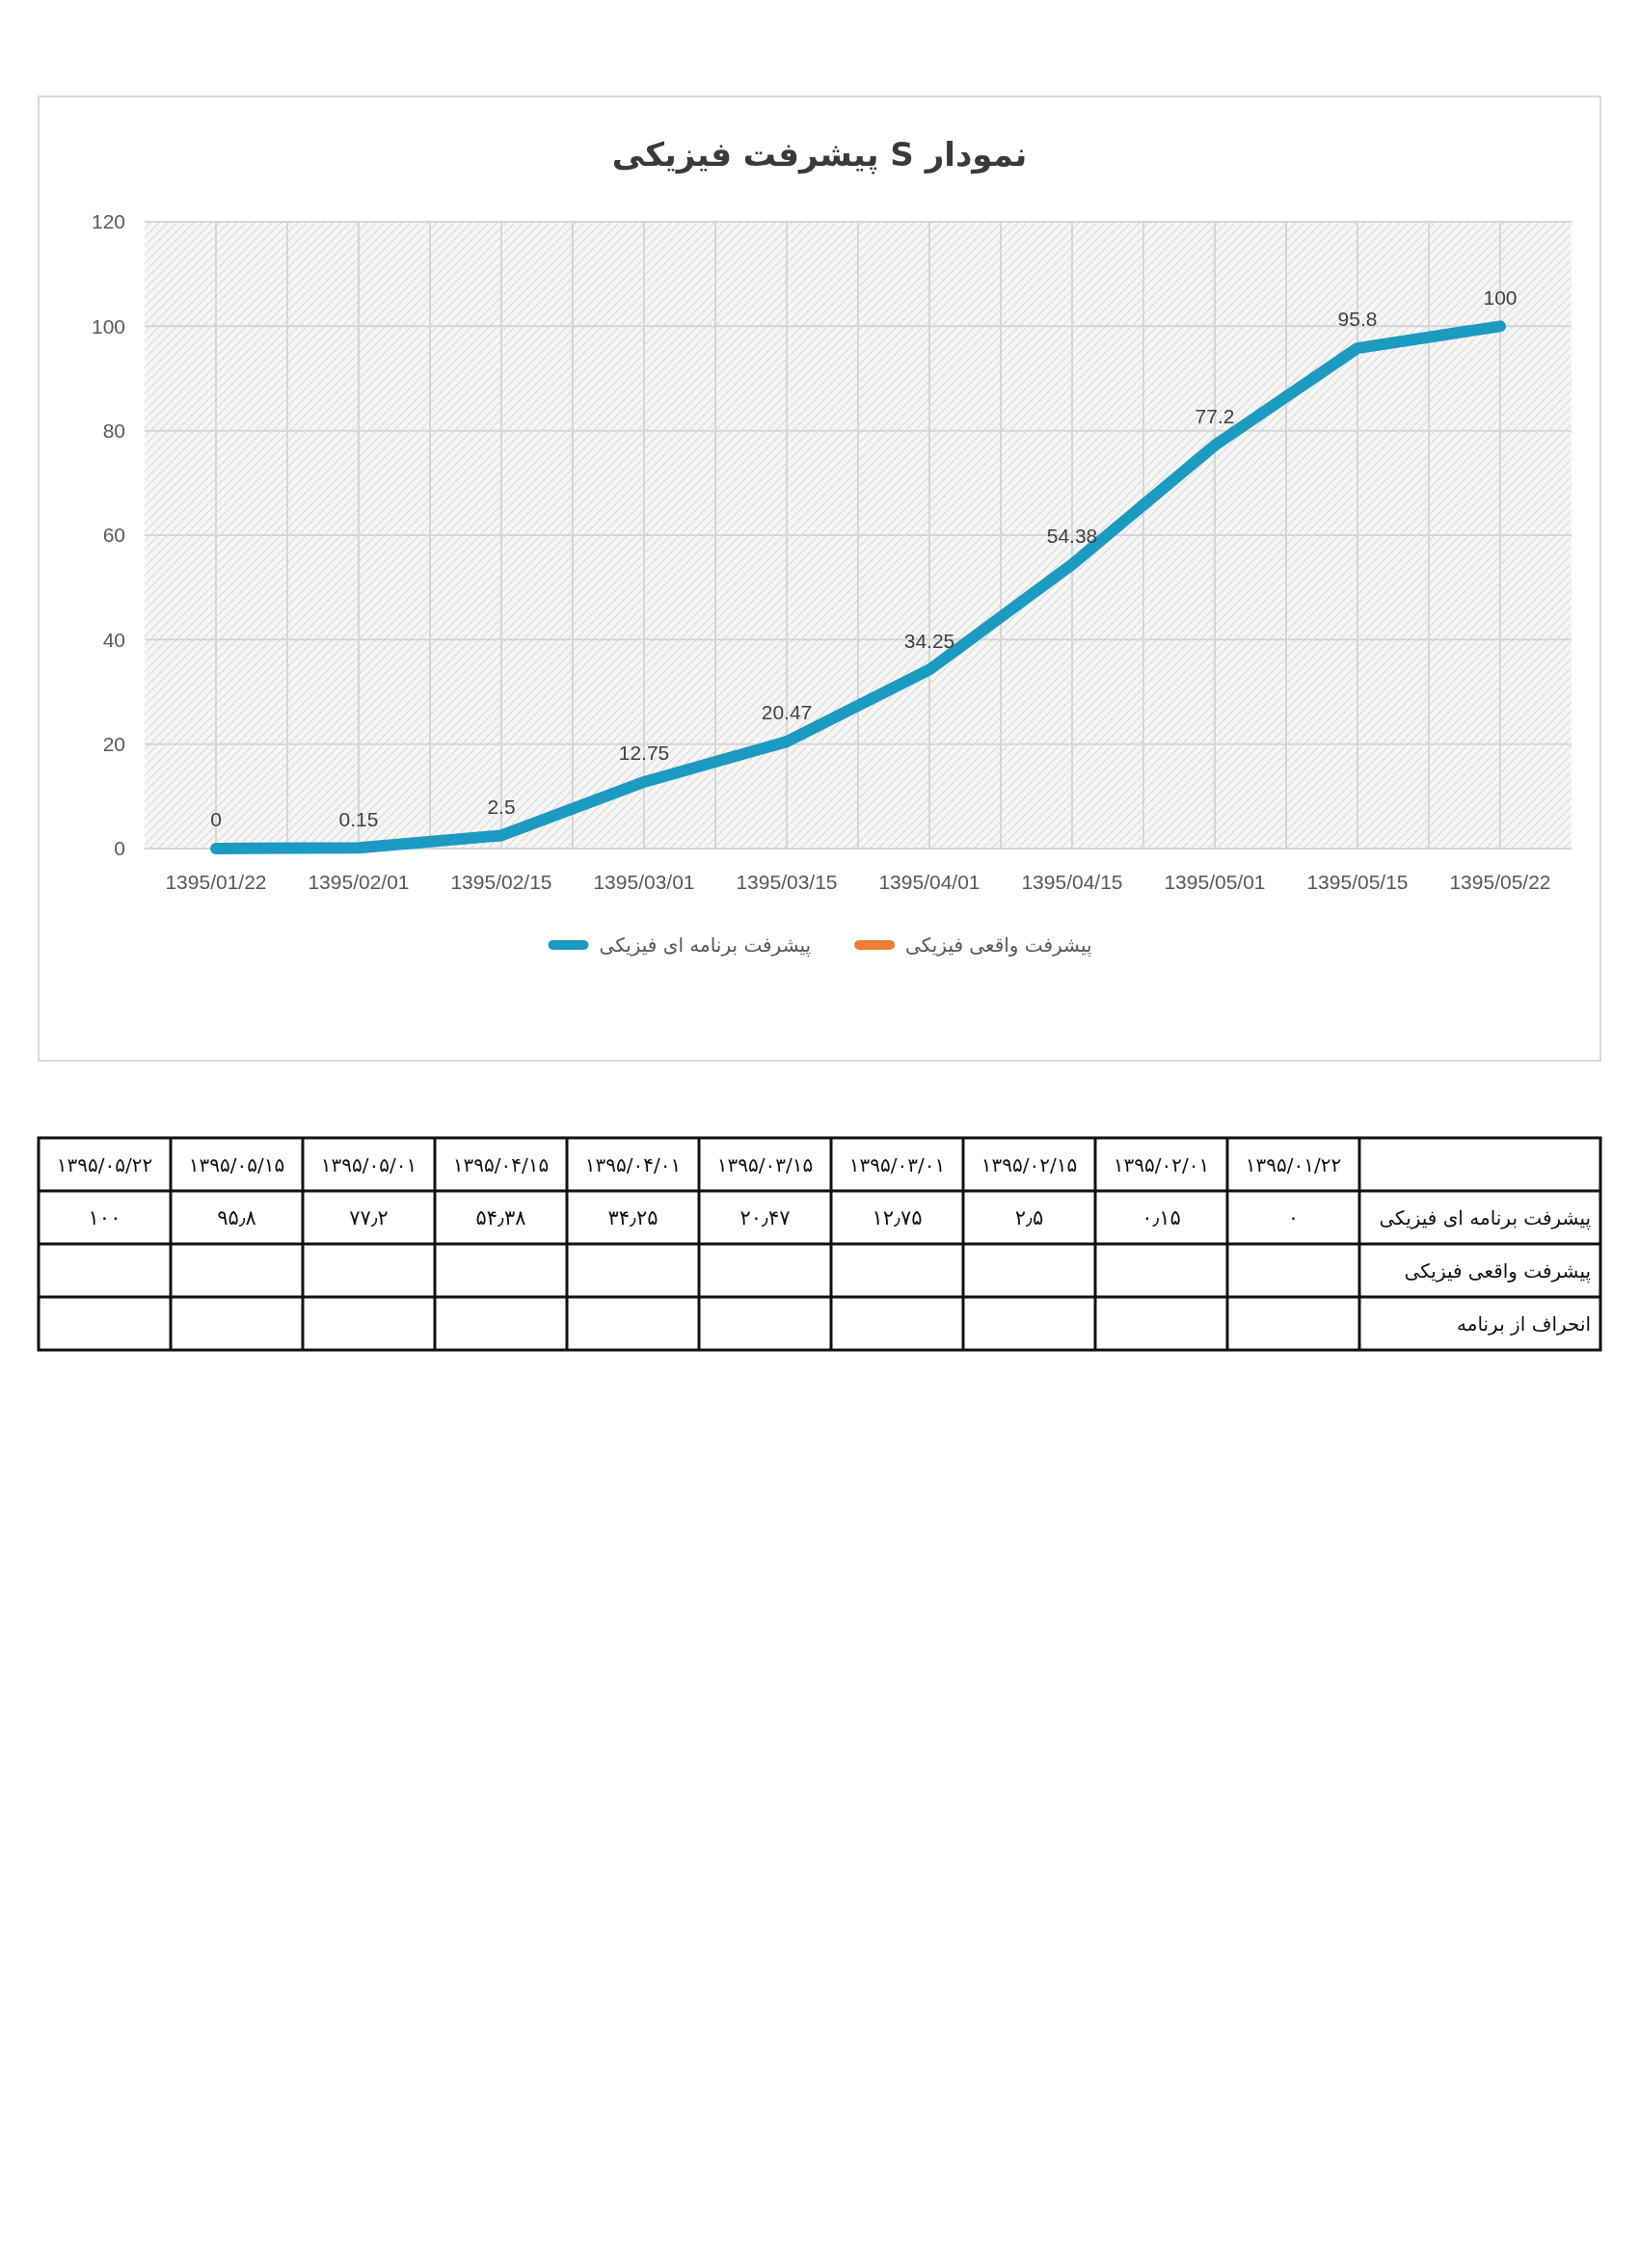  I want to click on data-label: 2.5, so click(501, 806).